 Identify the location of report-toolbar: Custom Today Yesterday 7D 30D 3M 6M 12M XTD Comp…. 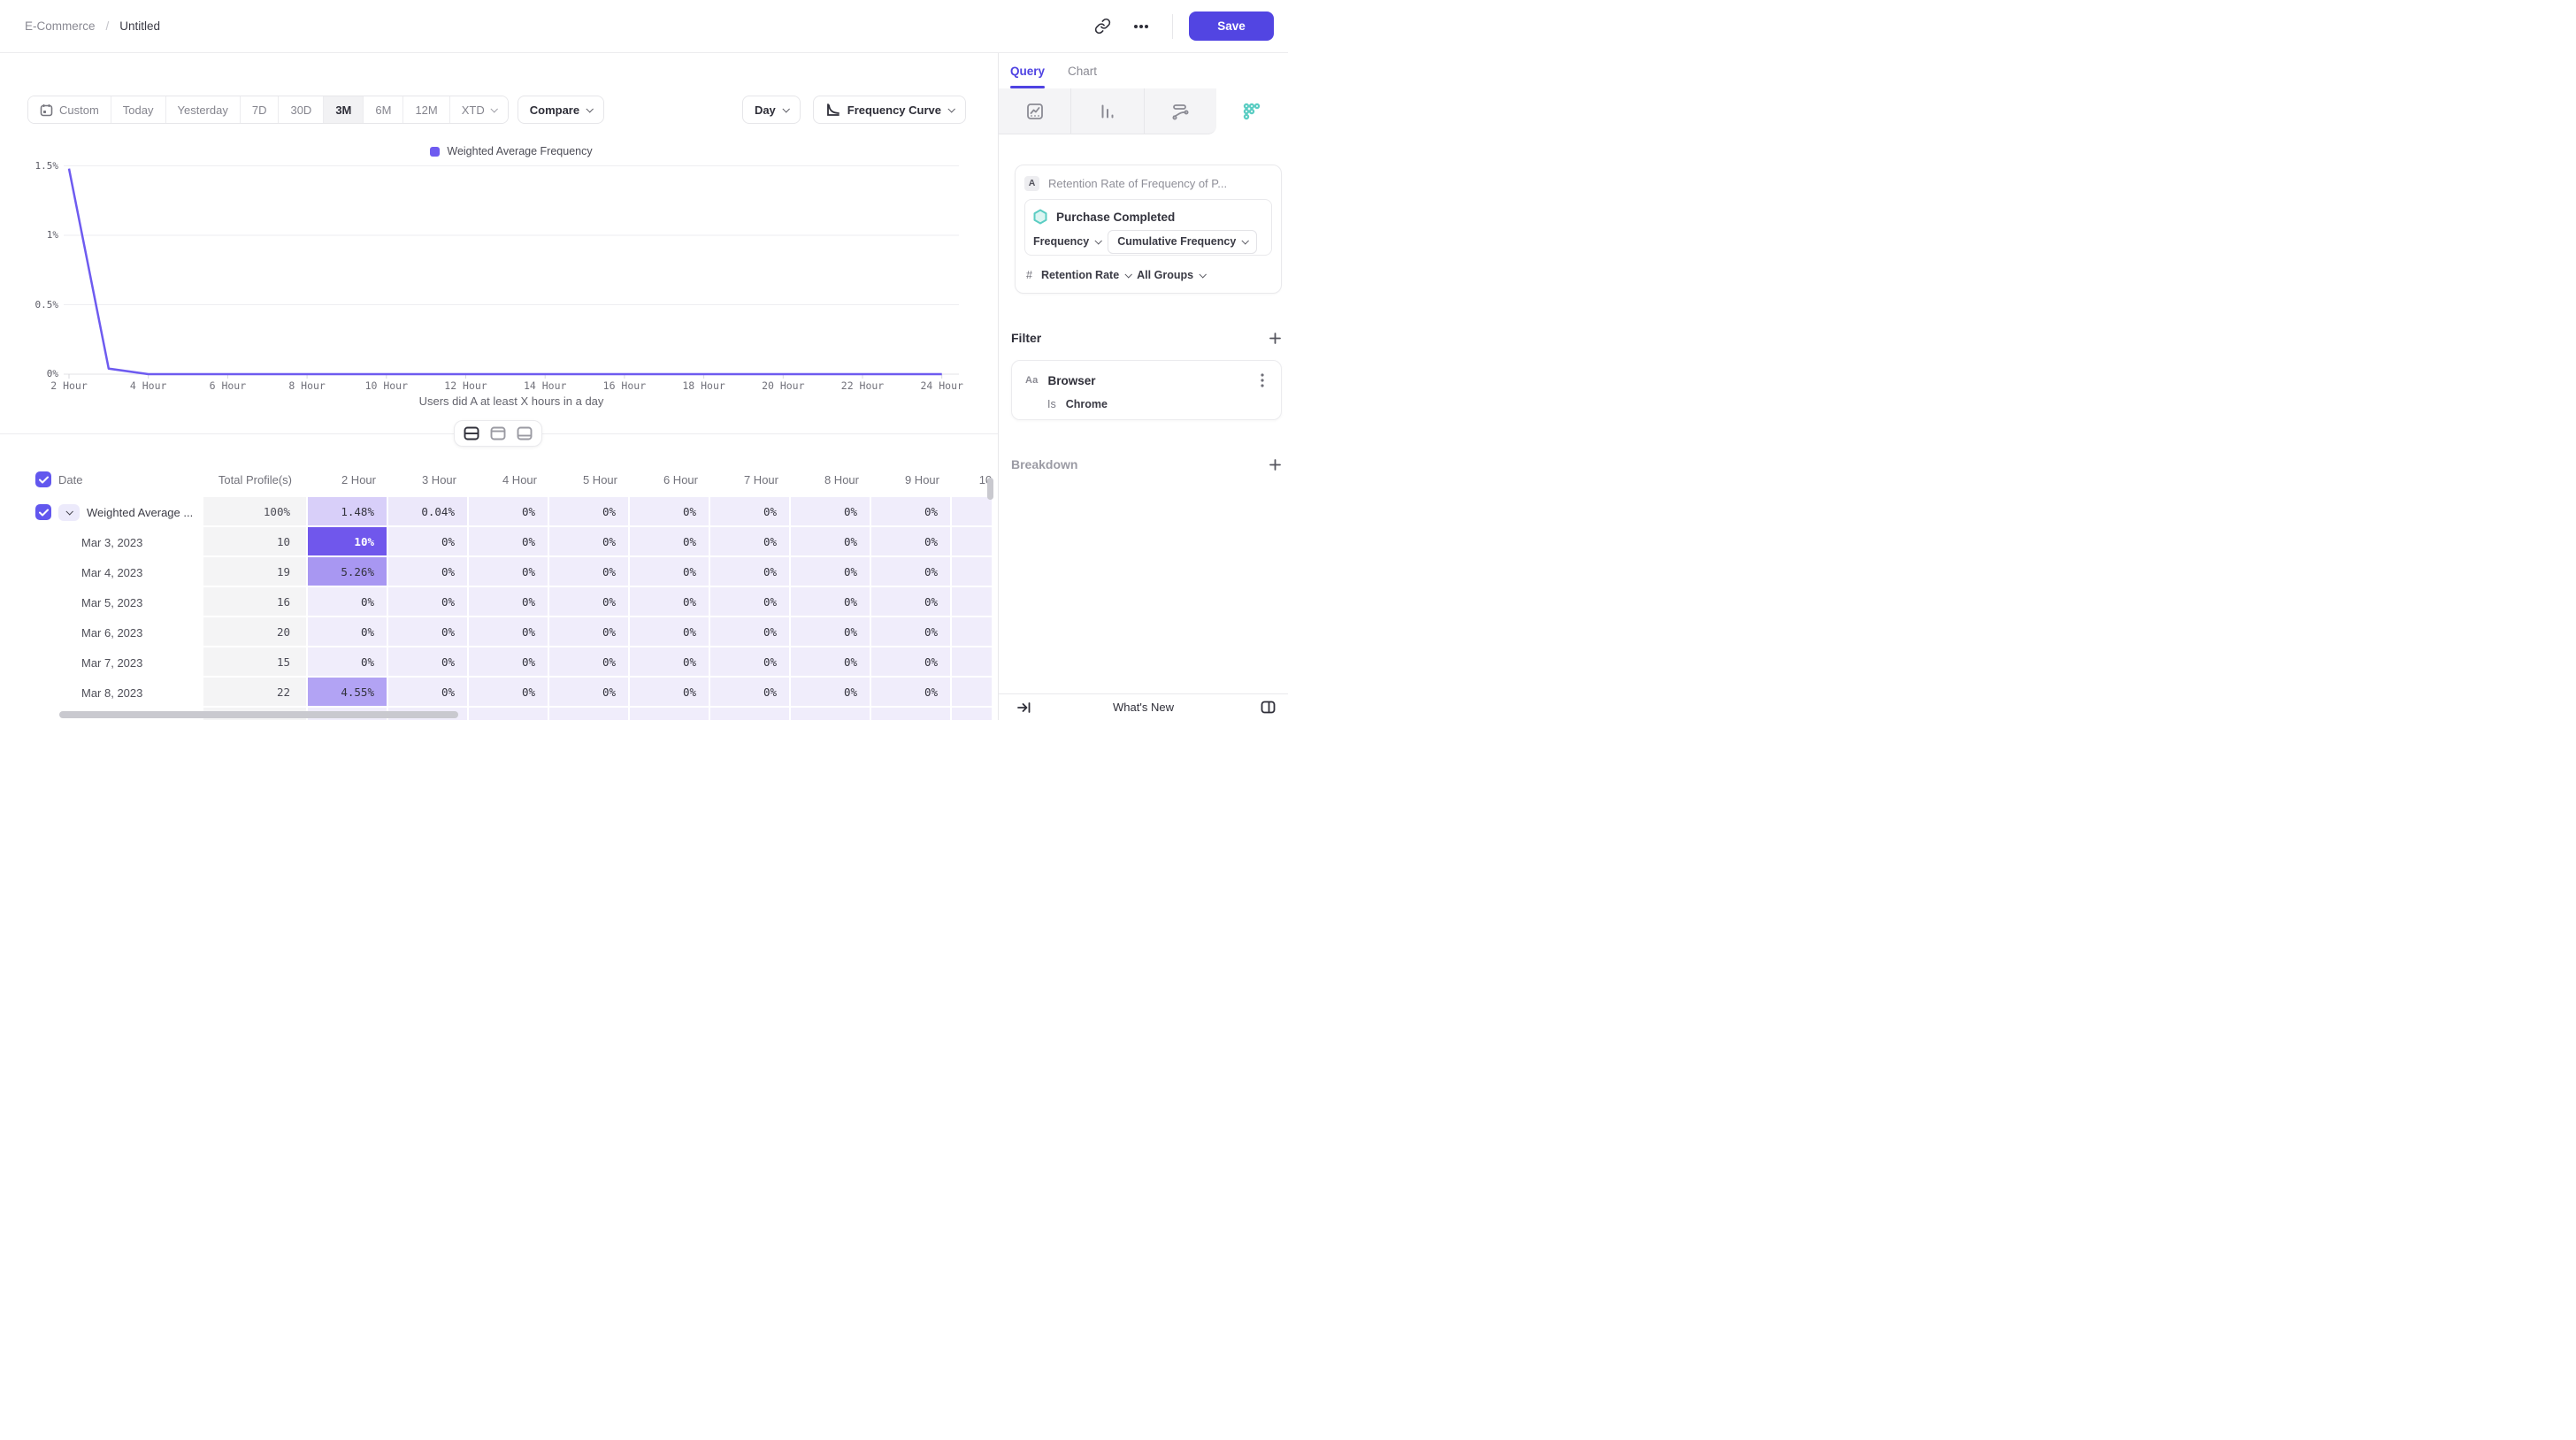
(512, 110).